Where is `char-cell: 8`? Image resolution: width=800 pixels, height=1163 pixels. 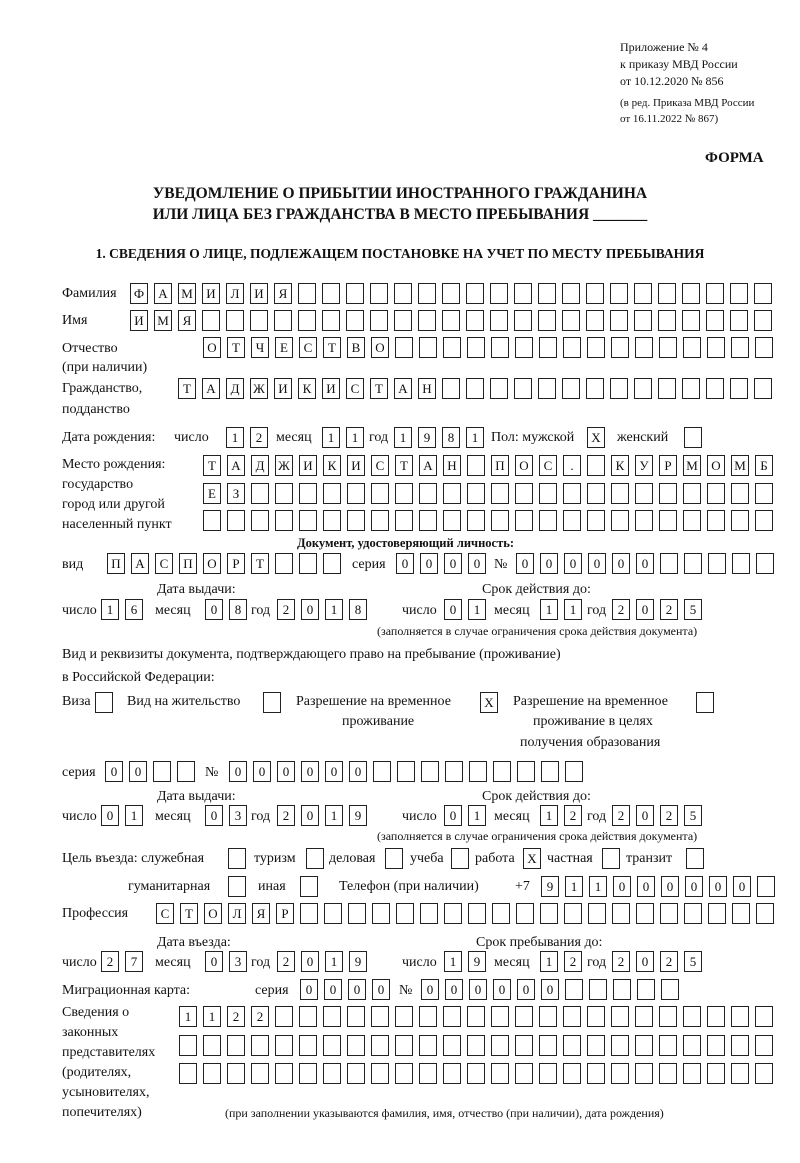
char-cell: 8 is located at coordinates (451, 437).